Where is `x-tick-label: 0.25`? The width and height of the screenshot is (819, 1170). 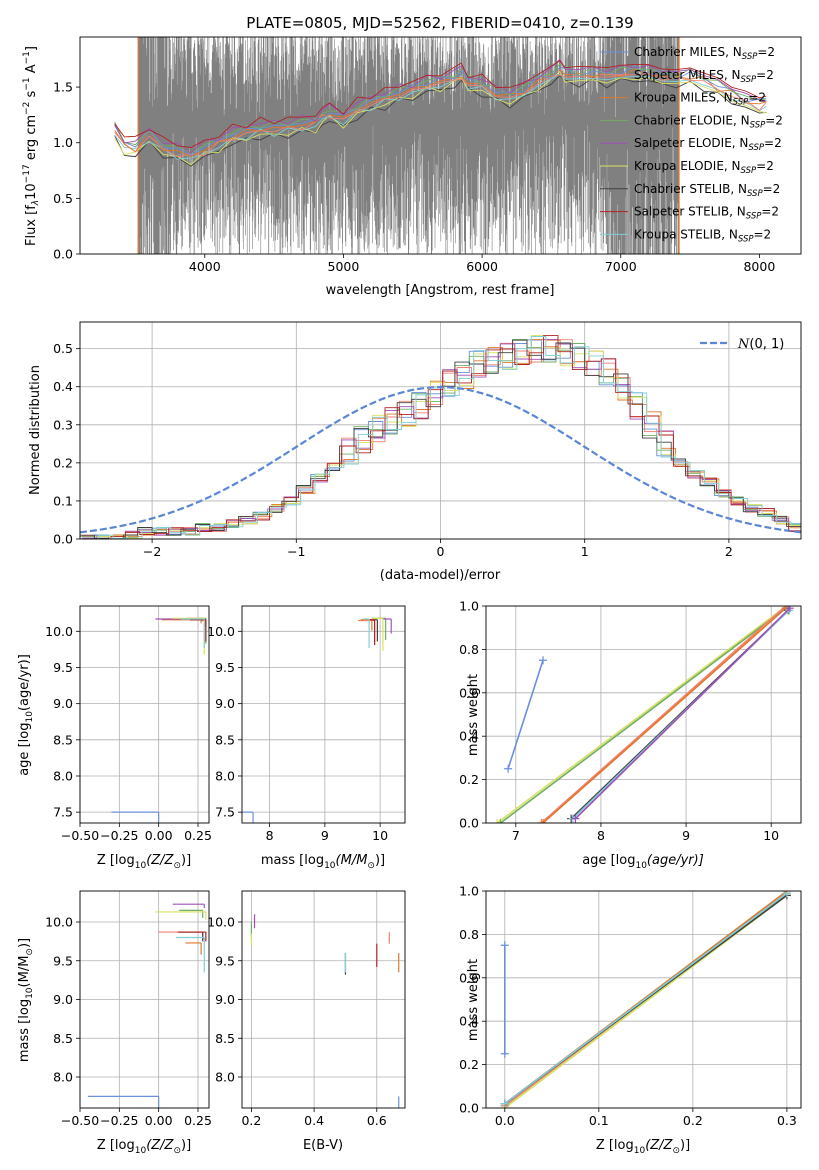
x-tick-label: 0.25 is located at coordinates (198, 1120).